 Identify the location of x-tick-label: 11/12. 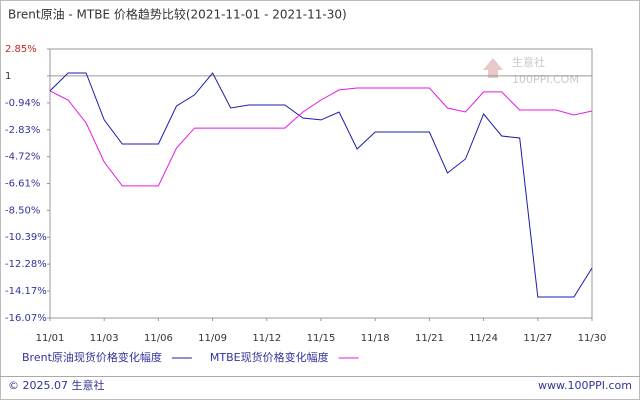
(266, 338).